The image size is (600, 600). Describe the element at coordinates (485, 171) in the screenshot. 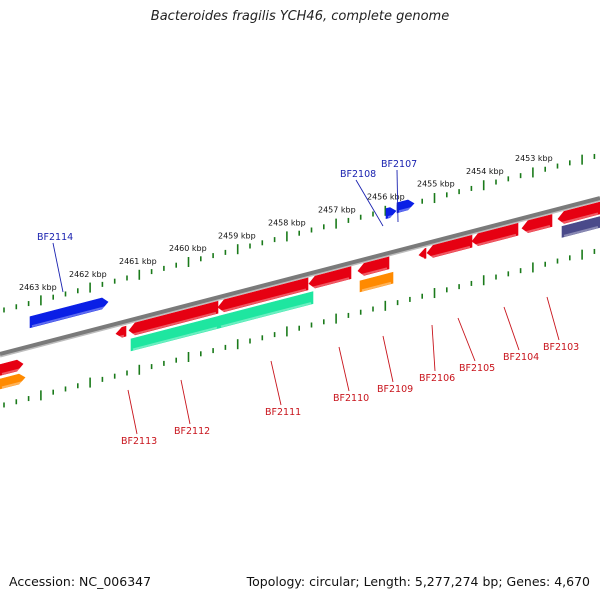

I see `kbp-label: 2454 kbp` at that location.